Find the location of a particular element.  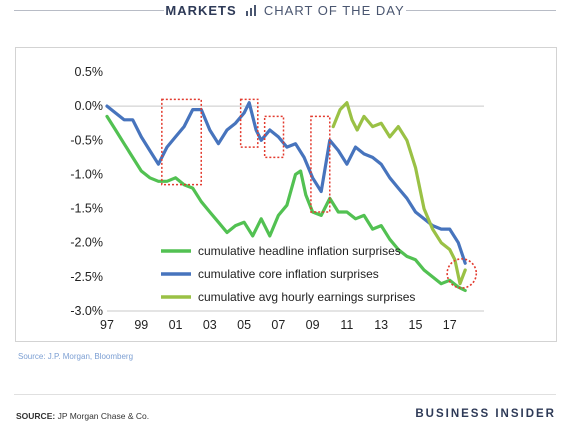

x-tick-label: 05 is located at coordinates (244, 325).